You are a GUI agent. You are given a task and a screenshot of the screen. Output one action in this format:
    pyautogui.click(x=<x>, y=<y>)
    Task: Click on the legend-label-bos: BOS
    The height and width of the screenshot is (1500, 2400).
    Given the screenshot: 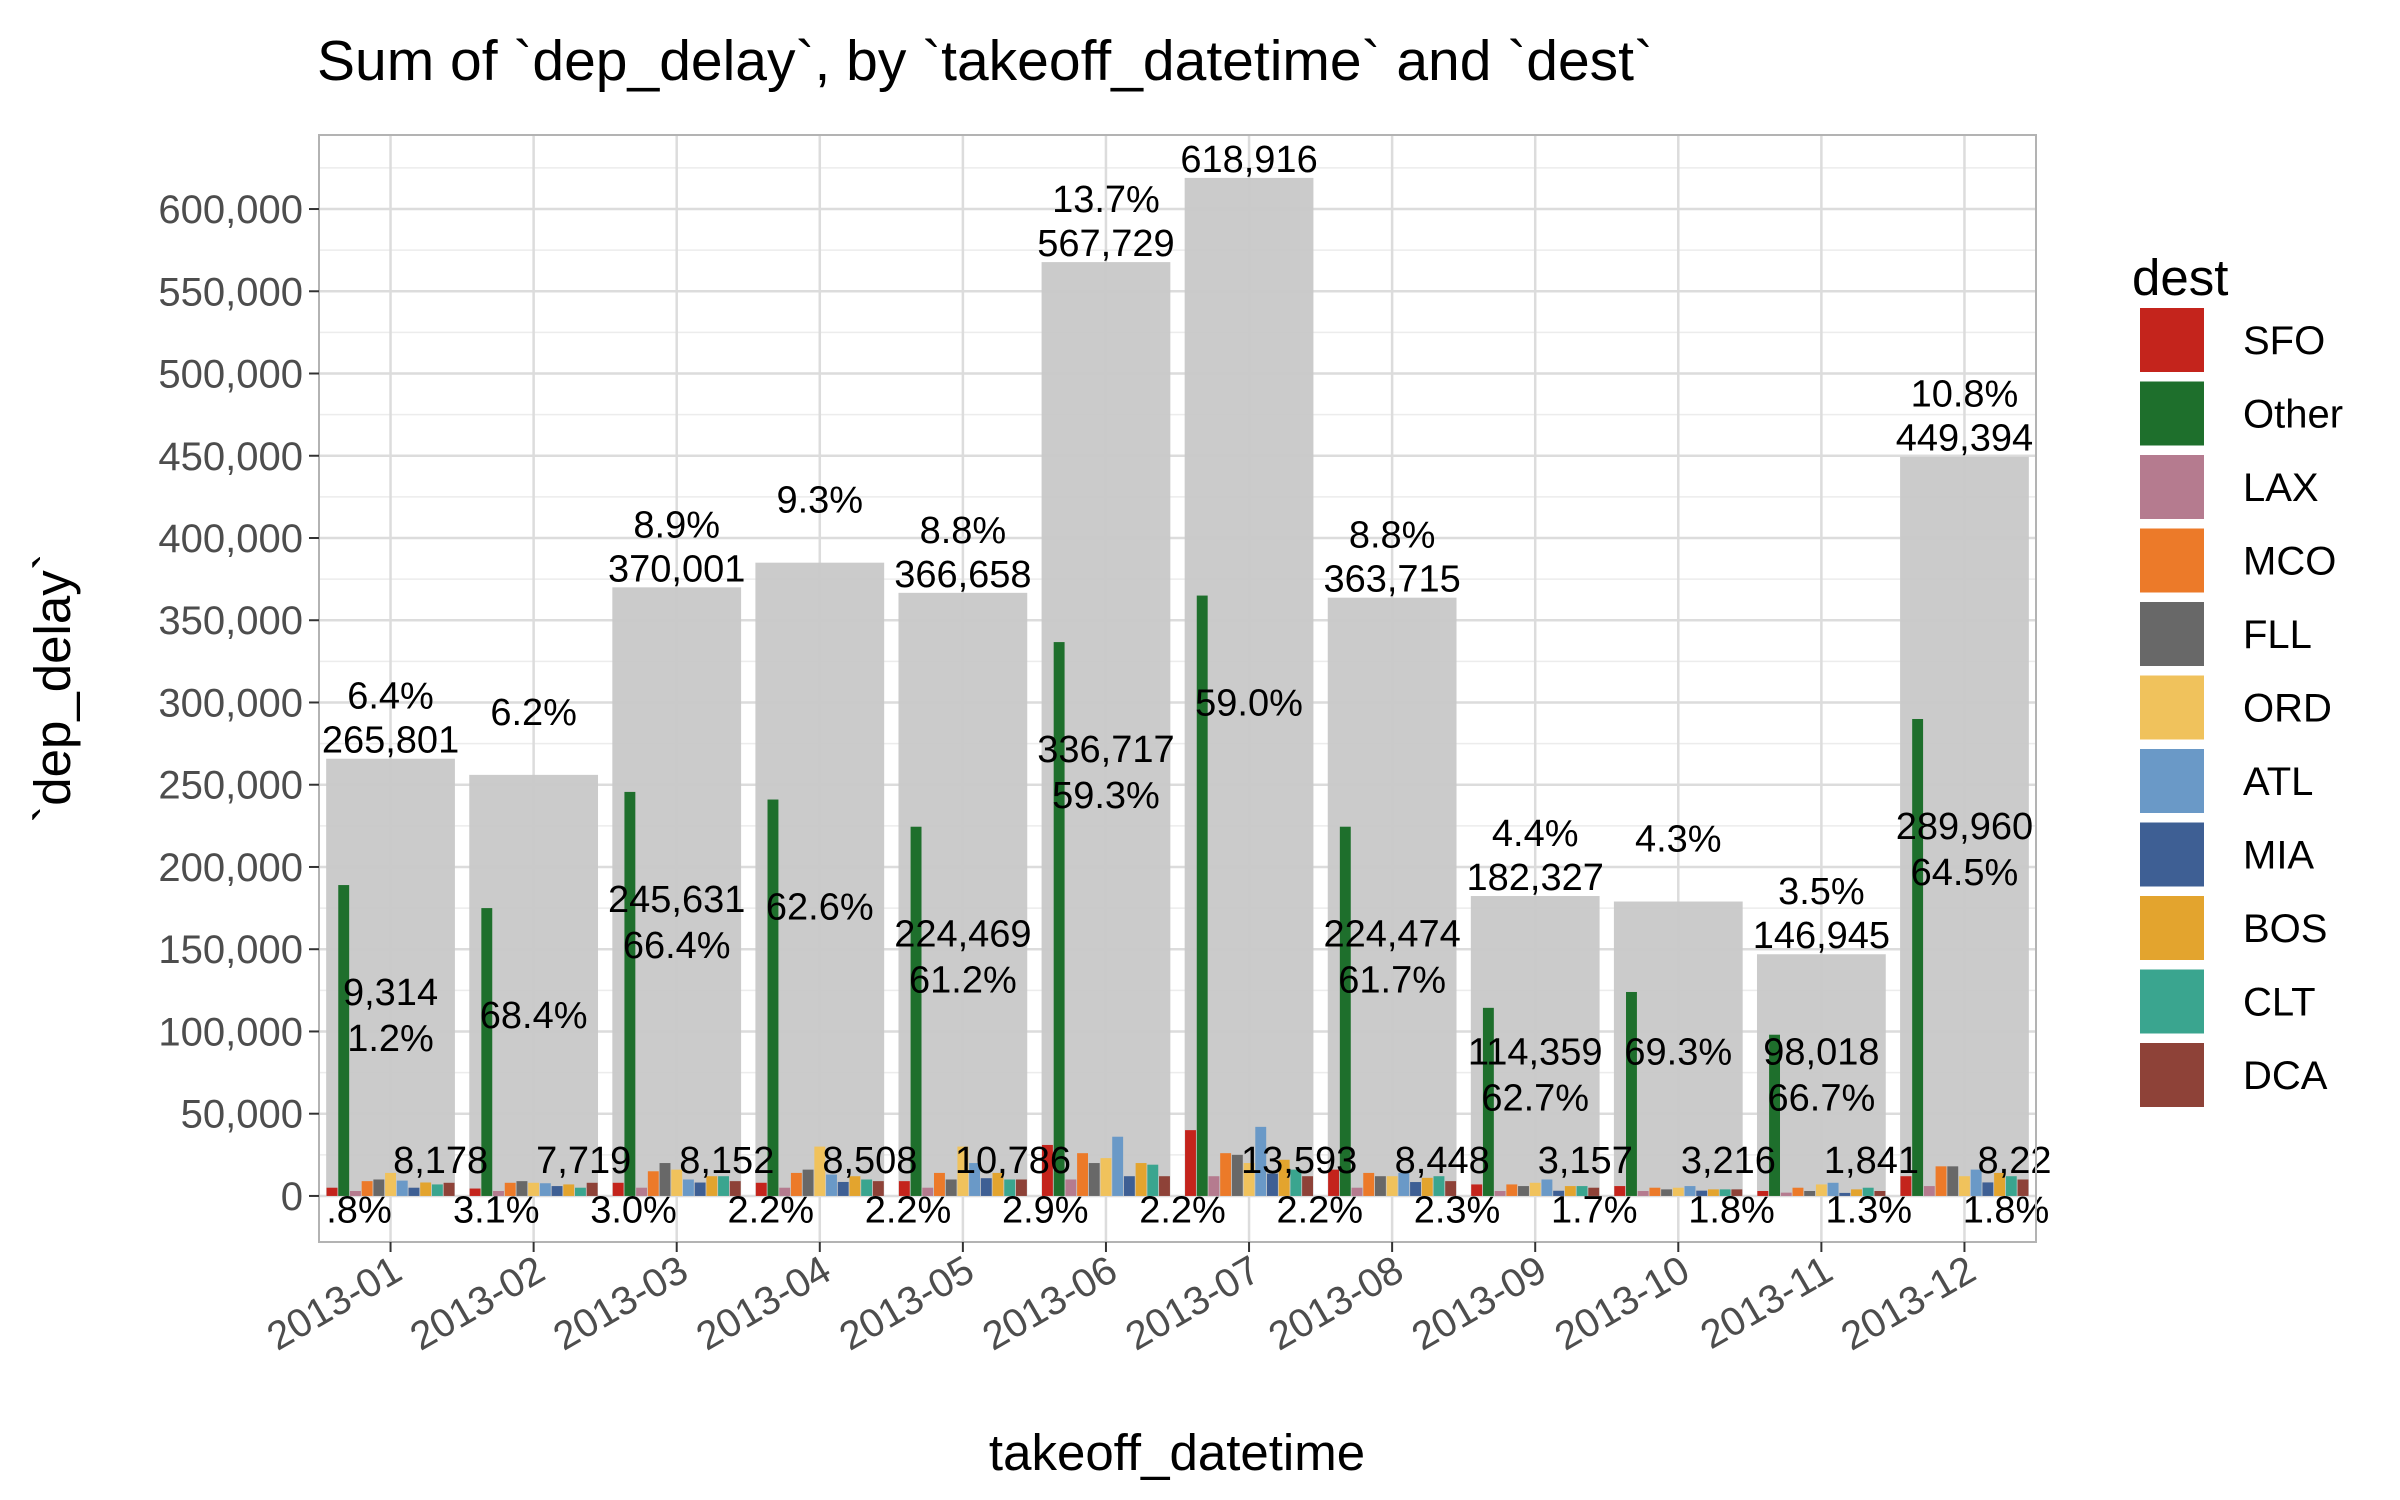 What is the action you would take?
    pyautogui.click(x=2285, y=929)
    